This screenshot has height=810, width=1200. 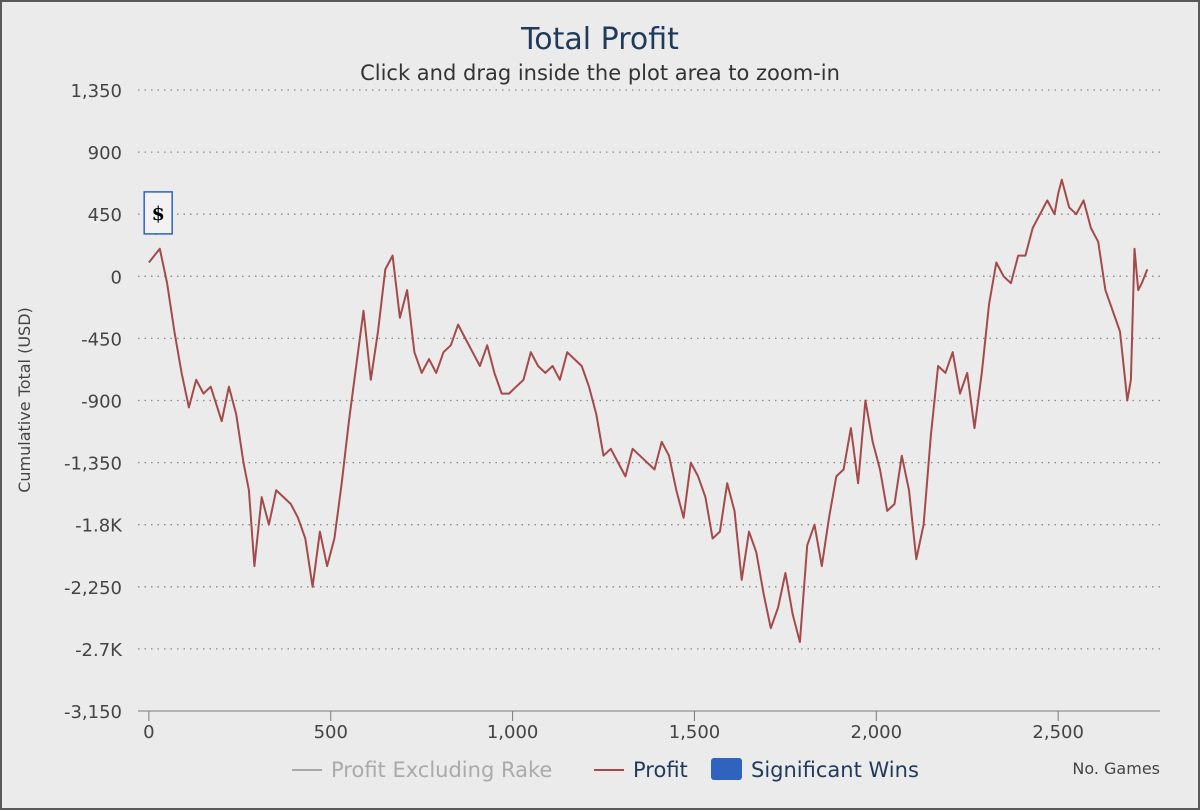 What do you see at coordinates (660, 770) in the screenshot?
I see `legend-label-profit: Profit` at bounding box center [660, 770].